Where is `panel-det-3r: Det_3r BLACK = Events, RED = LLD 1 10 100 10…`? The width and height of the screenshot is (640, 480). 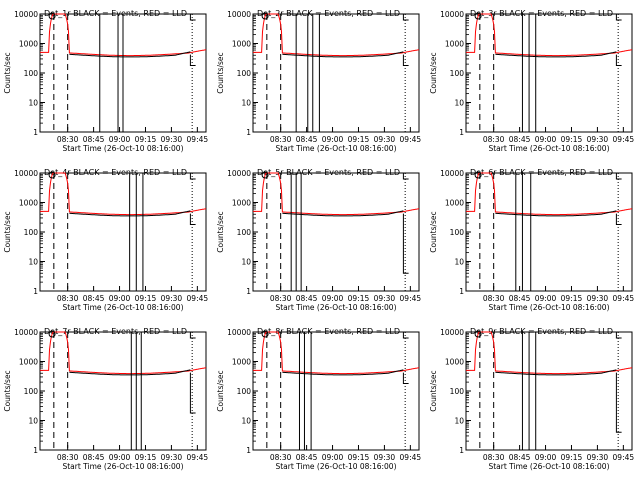 panel-det-3r: Det_3r BLACK = Events, RED = LLD 1 10 100 10… is located at coordinates (531, 81).